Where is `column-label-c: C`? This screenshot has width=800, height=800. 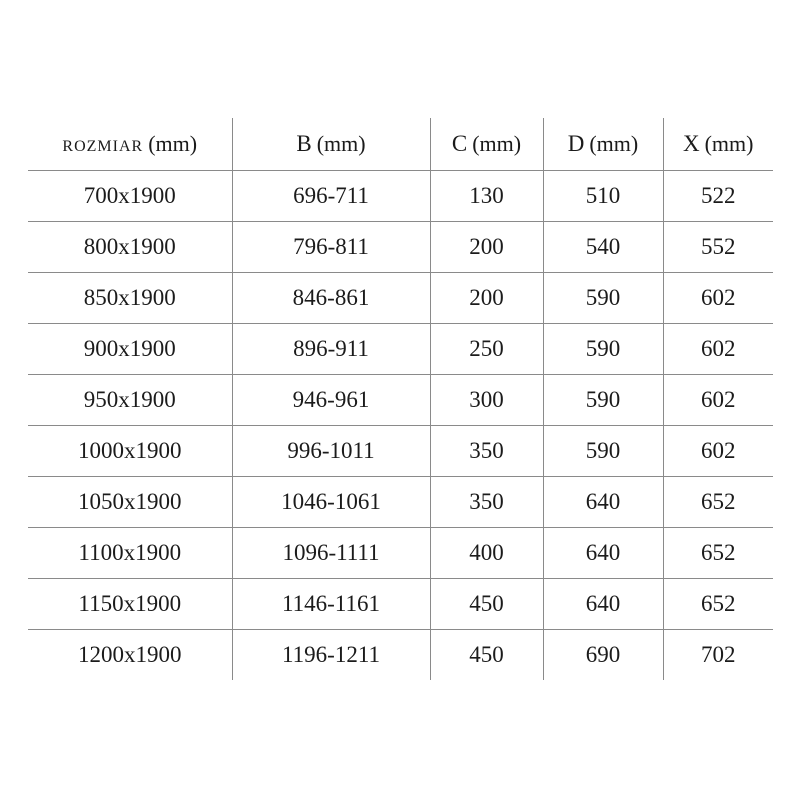 column-label-c: C is located at coordinates (459, 144).